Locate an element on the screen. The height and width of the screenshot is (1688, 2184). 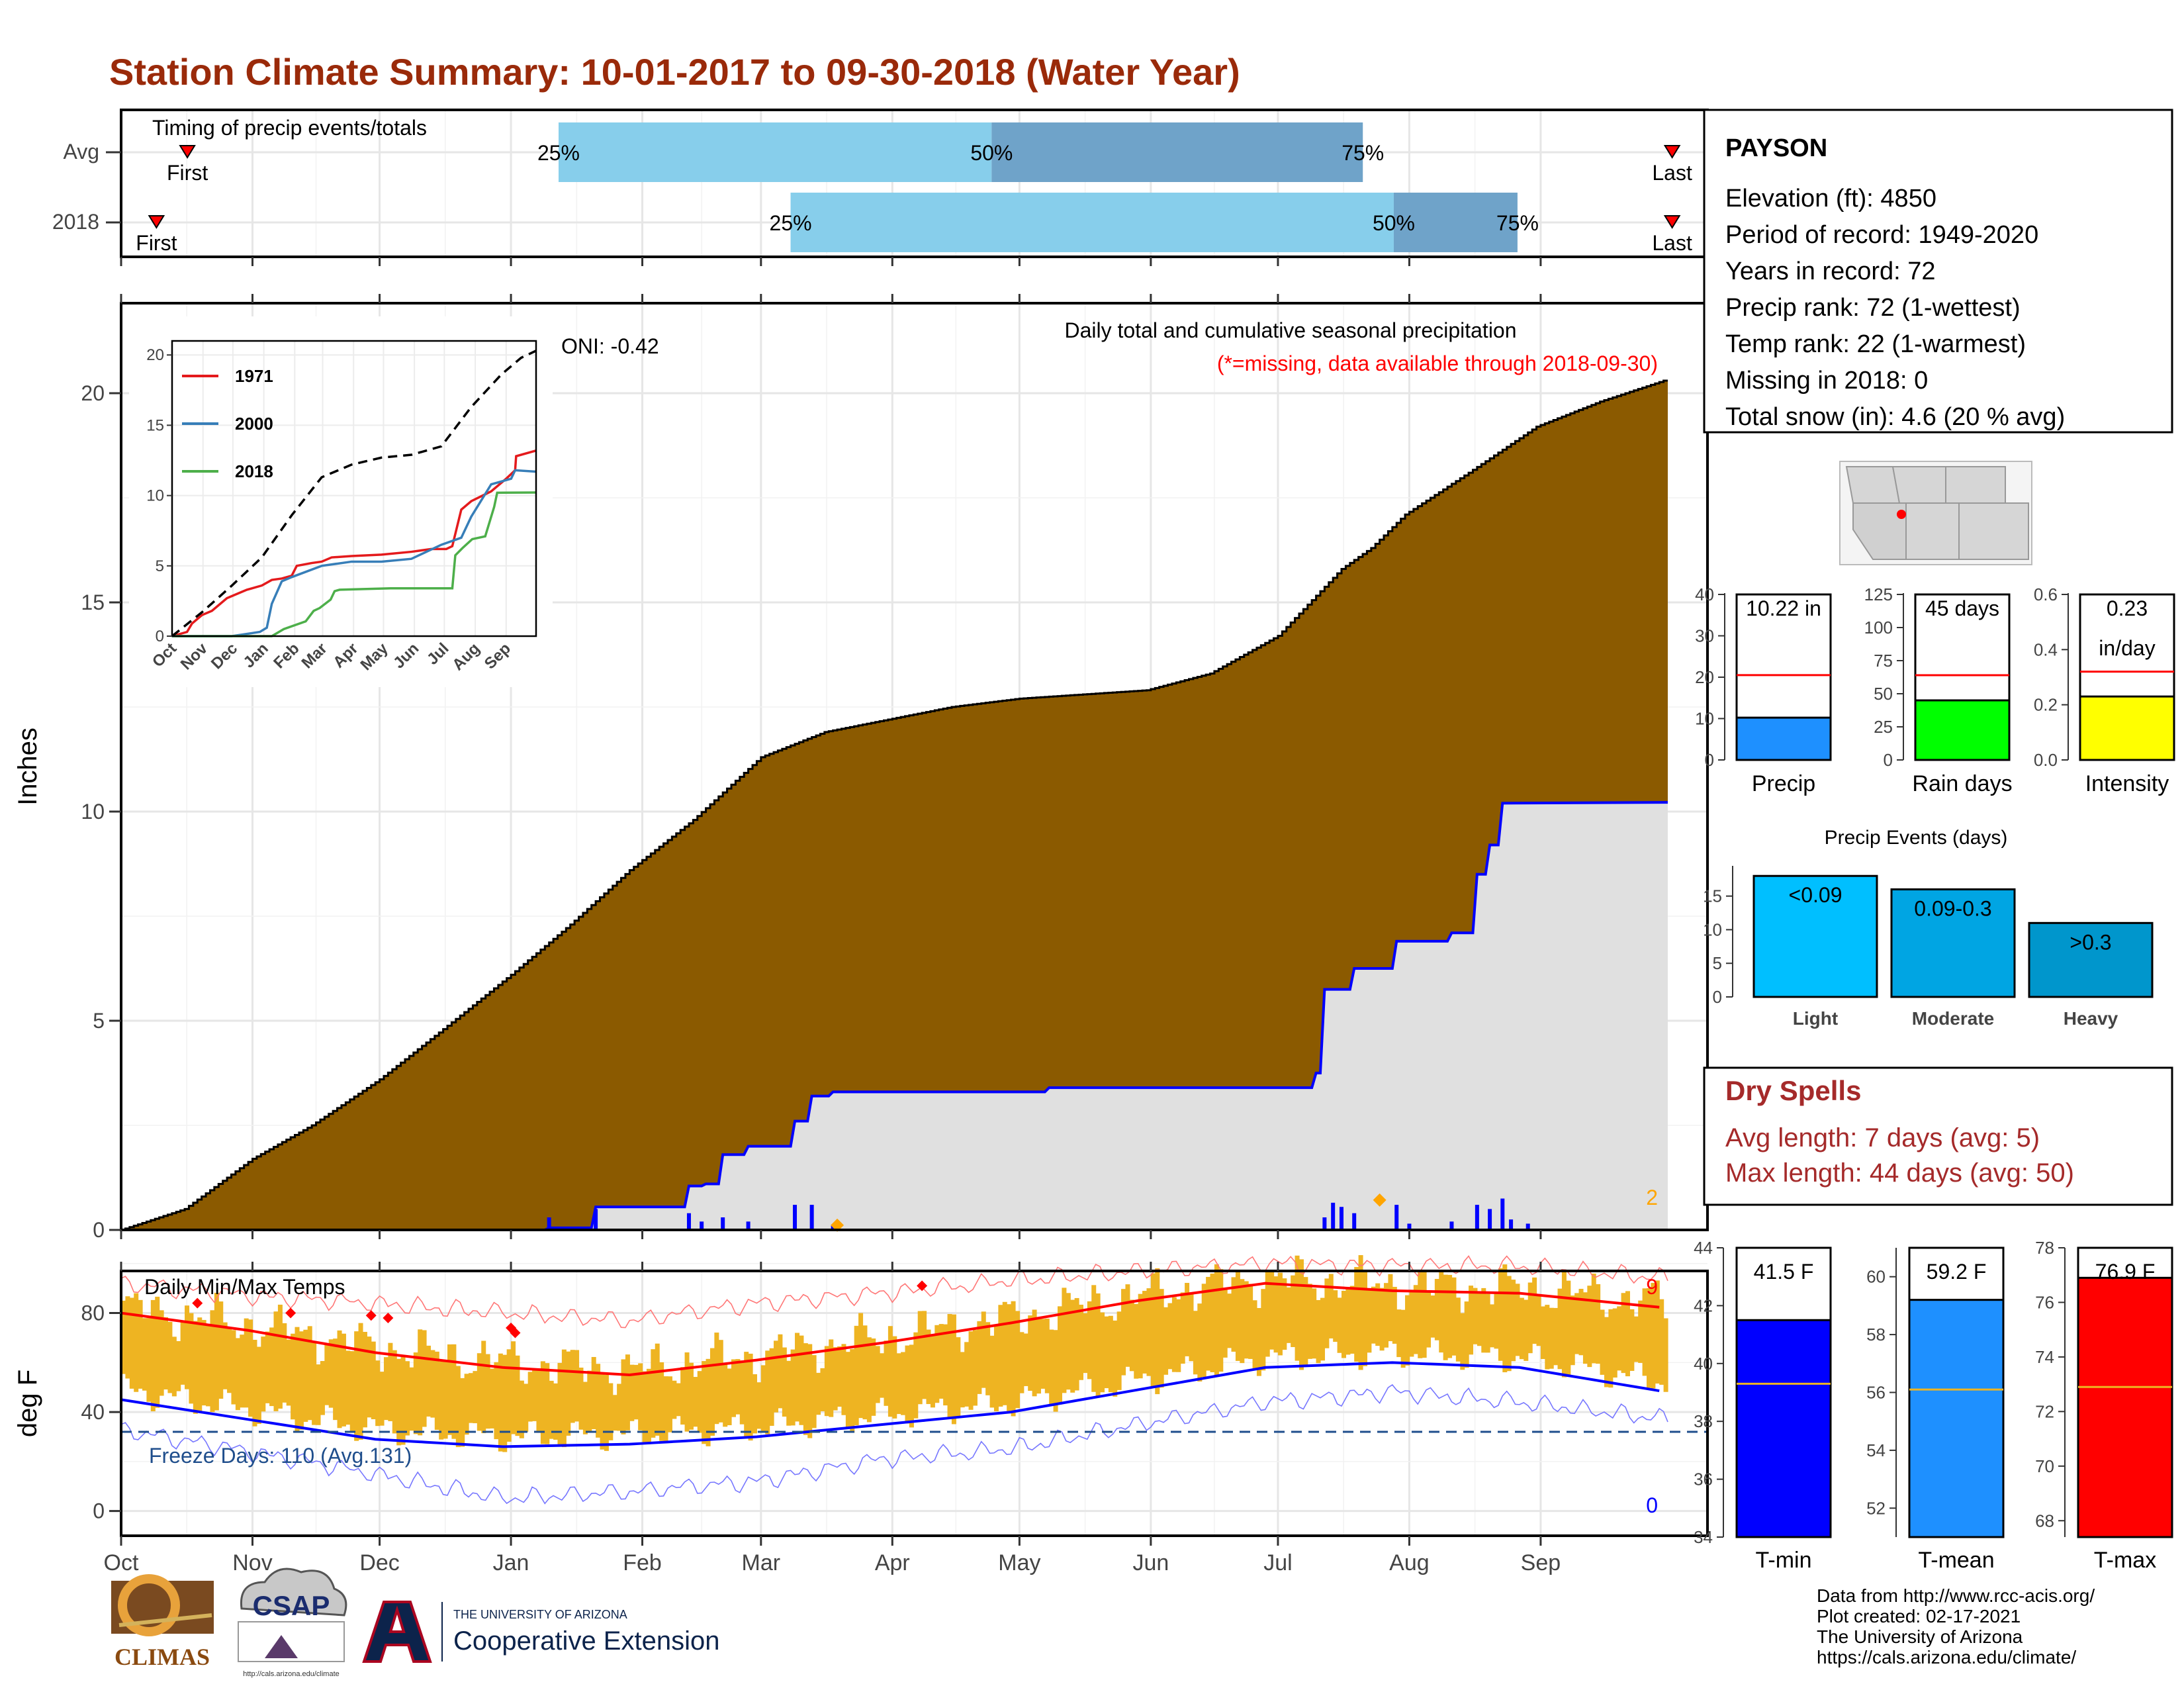
timing-last-marker is located at coordinates (1672, 222).